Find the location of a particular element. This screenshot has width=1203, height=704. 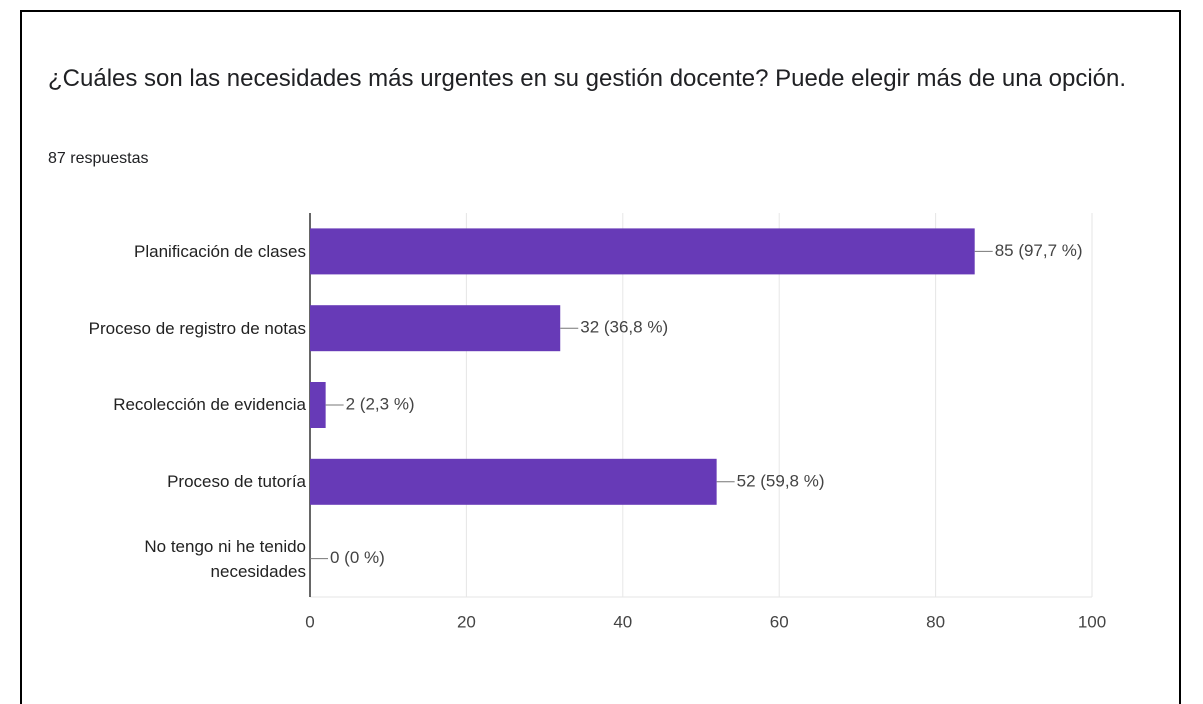

x-tick-label: 100 is located at coordinates (1092, 621).